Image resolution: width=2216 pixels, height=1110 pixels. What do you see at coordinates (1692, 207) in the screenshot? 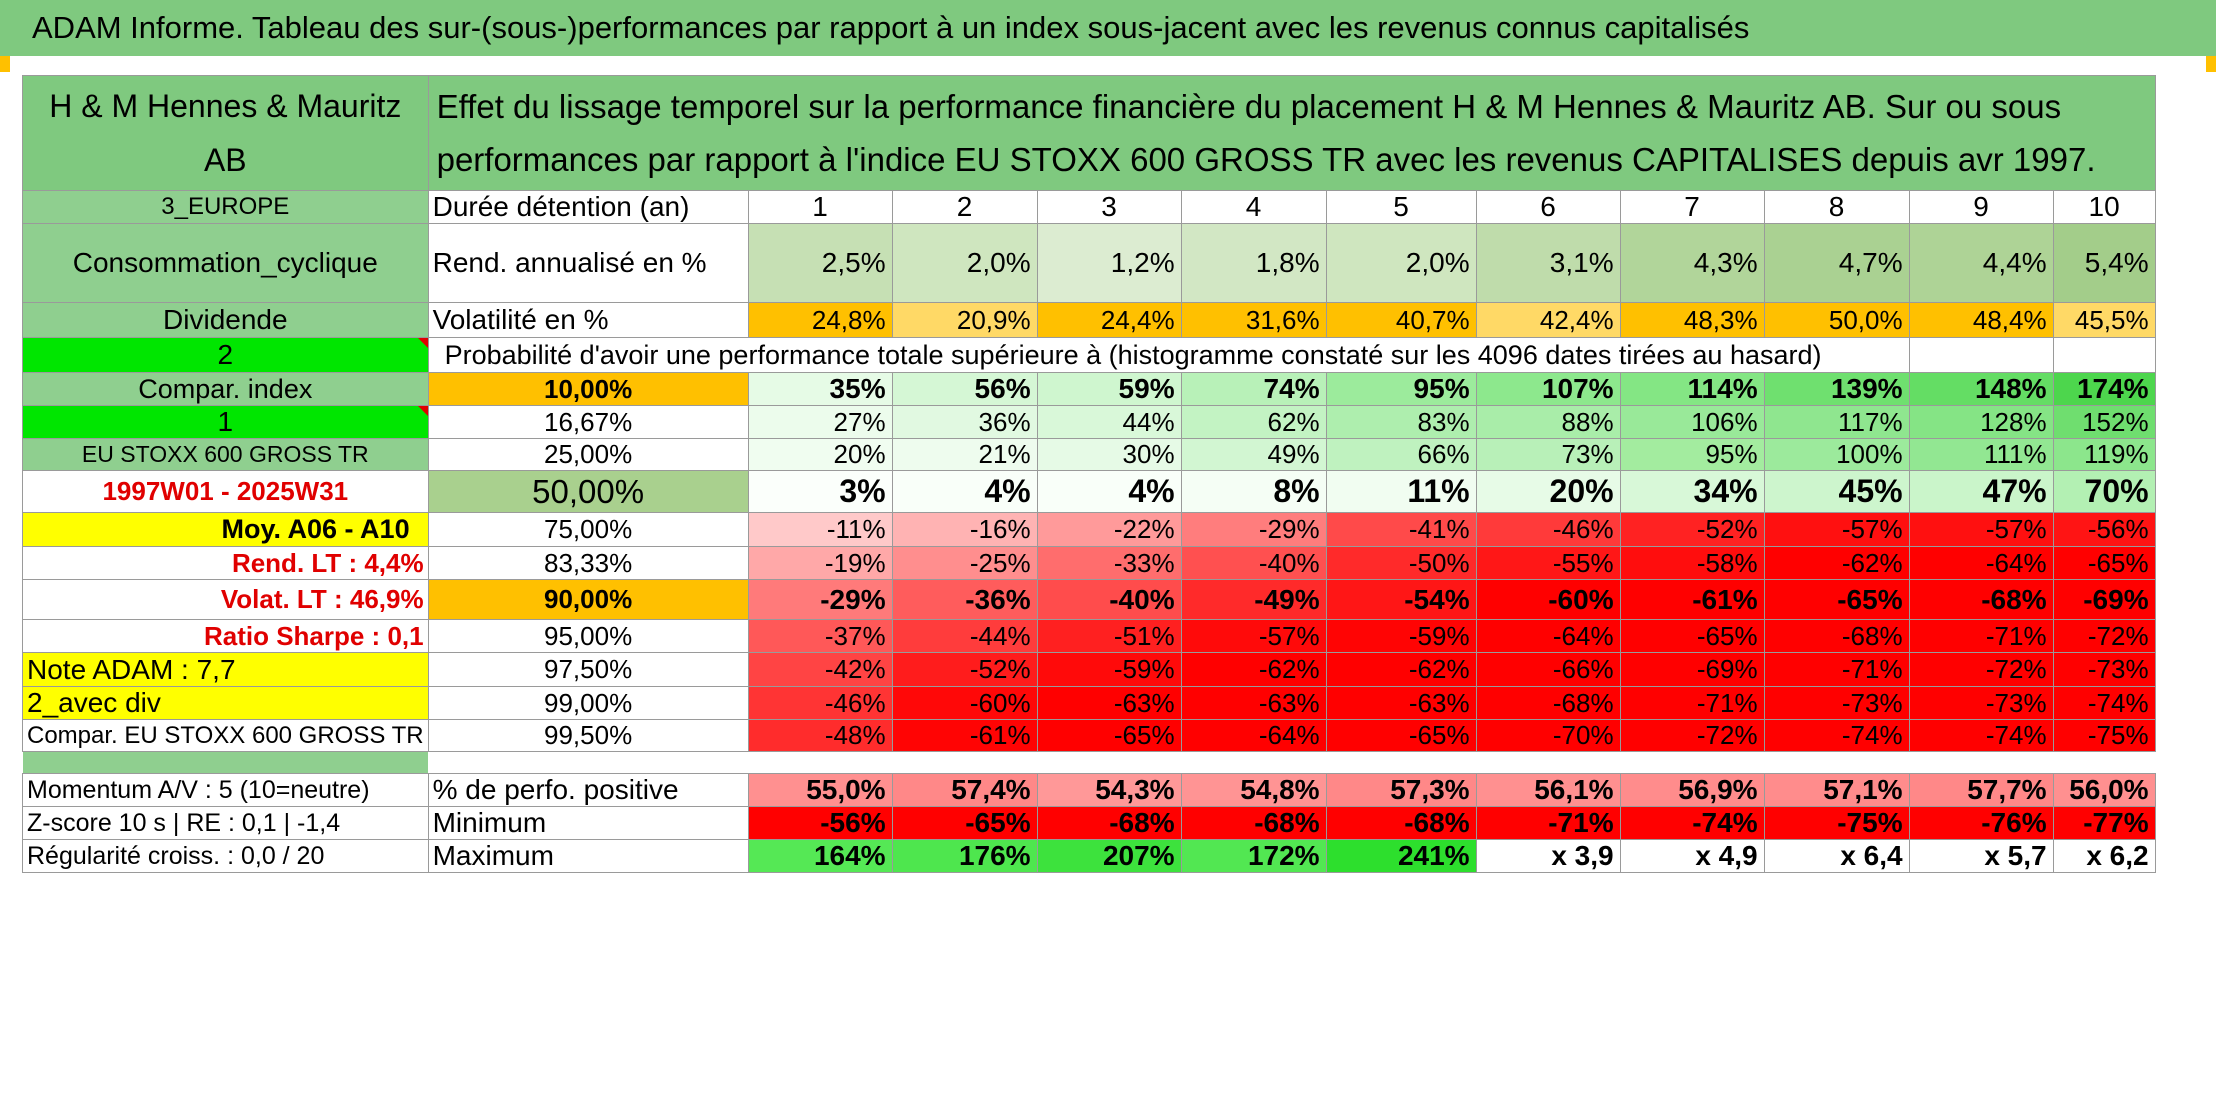
I see `year-header: 7` at bounding box center [1692, 207].